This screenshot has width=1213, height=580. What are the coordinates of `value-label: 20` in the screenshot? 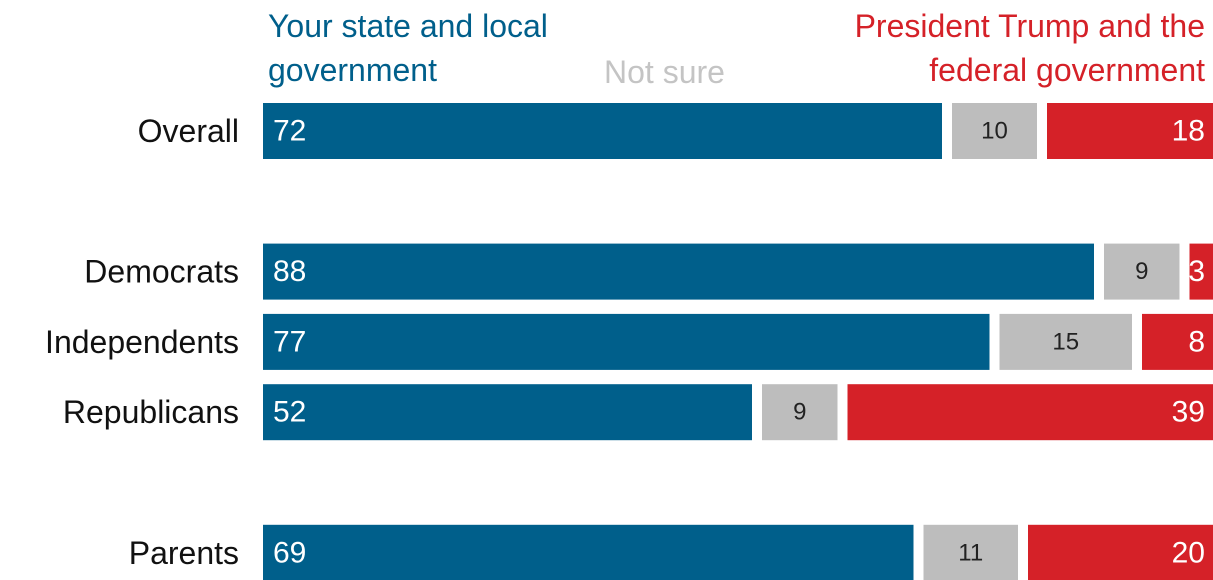 It's located at (1188, 552).